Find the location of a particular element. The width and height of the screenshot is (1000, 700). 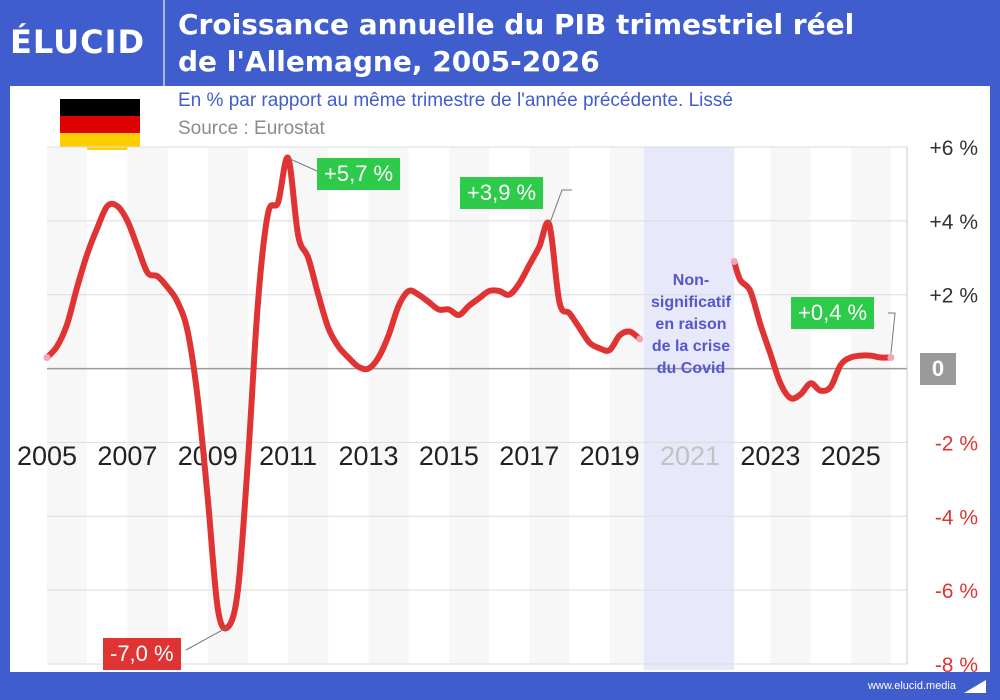

y-tick-label: -2 % is located at coordinates (956, 443).